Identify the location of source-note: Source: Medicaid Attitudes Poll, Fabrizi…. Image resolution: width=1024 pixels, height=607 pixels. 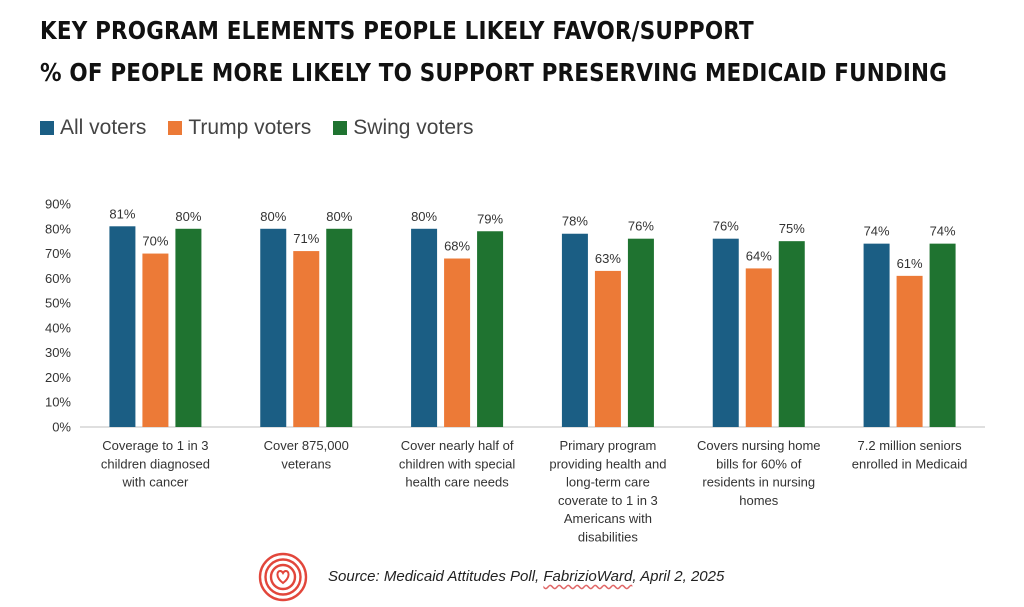
(526, 576).